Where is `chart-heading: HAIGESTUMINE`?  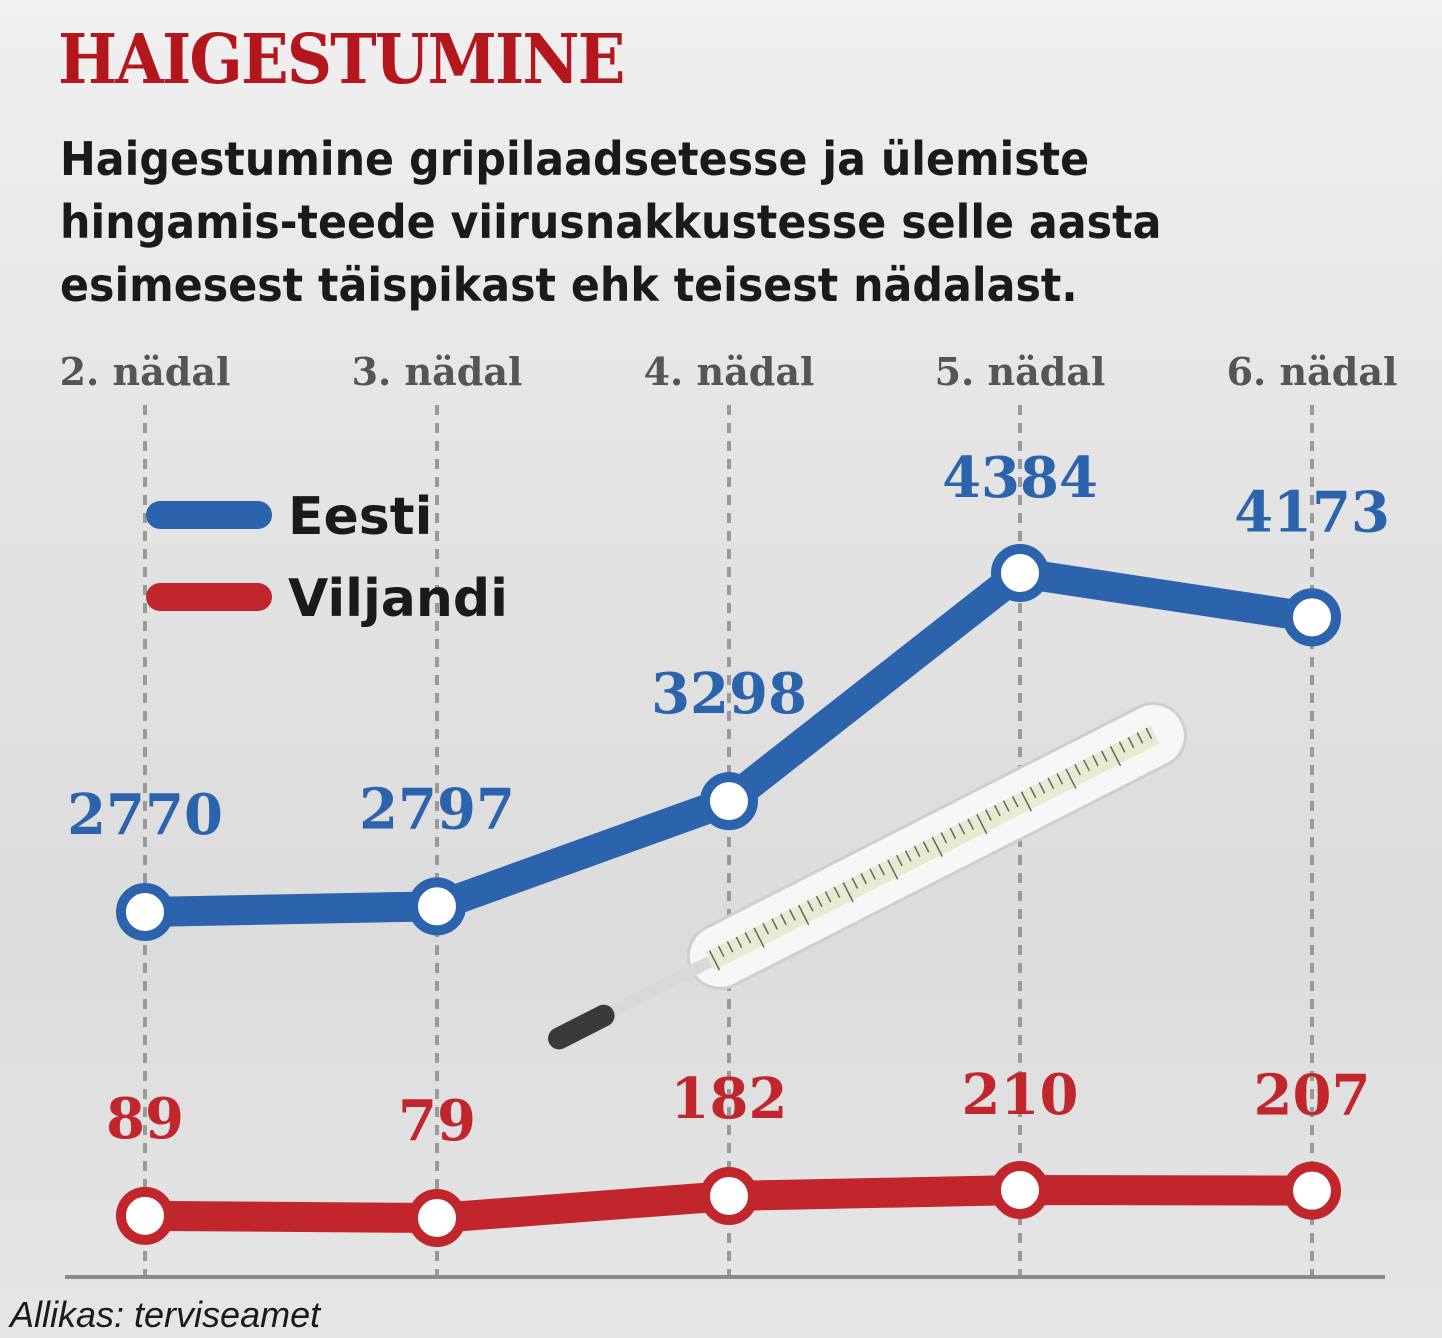 chart-heading: HAIGESTUMINE is located at coordinates (341, 60).